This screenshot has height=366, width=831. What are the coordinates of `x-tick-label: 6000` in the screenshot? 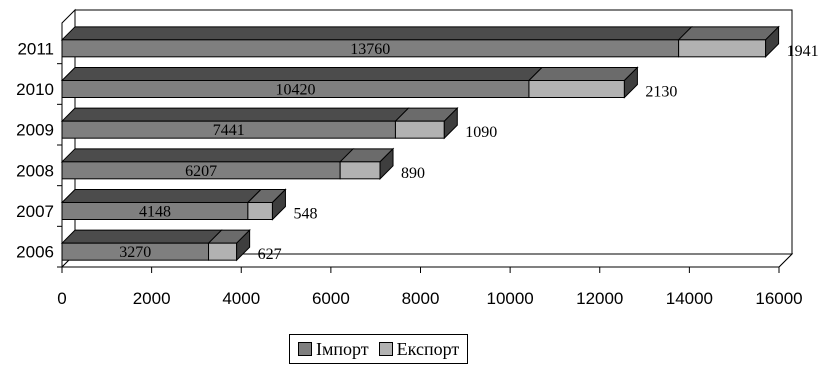 It's located at (331, 298).